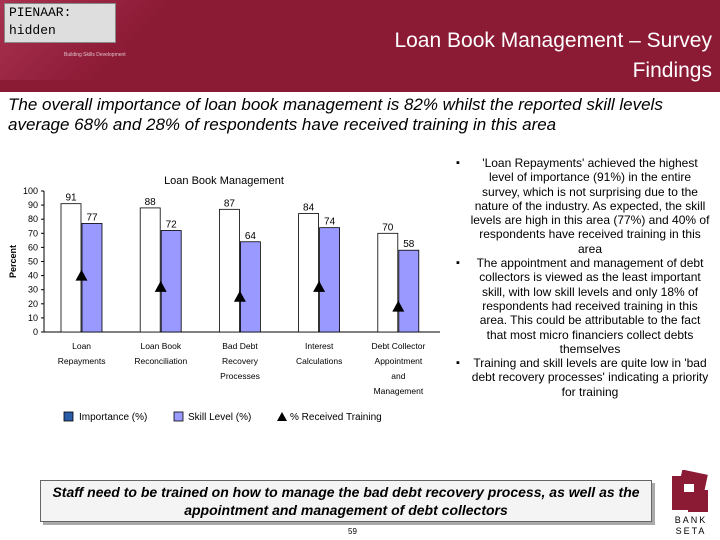 The image size is (720, 540). What do you see at coordinates (178, 416) in the screenshot?
I see `legend-swatch-skill-level` at bounding box center [178, 416].